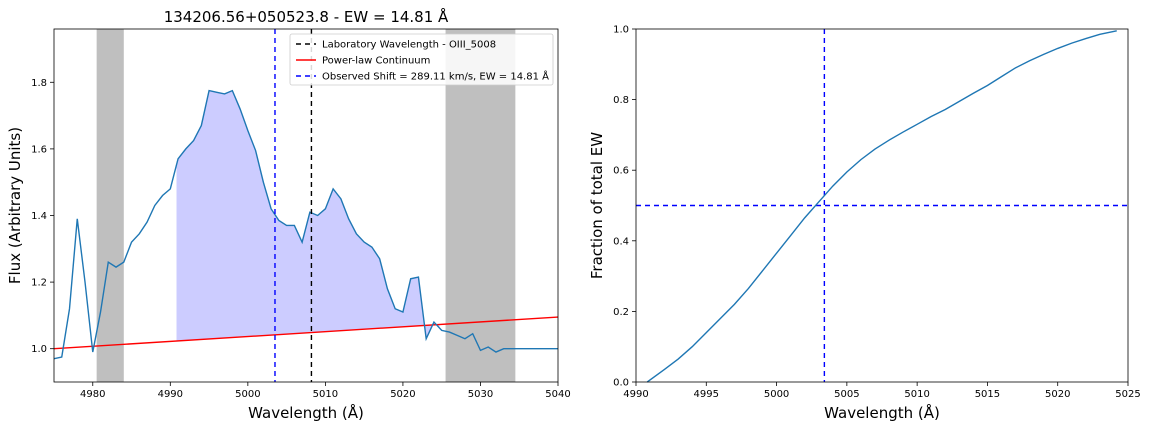 This screenshot has height=432, width=1152. Describe the element at coordinates (706, 394) in the screenshot. I see `x-tick-label: 4995` at that location.